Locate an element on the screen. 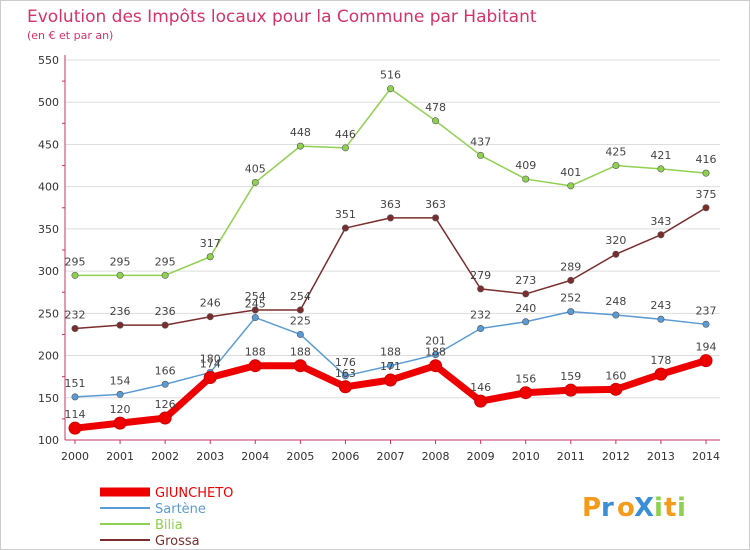 The width and height of the screenshot is (750, 550). data-label: 240 is located at coordinates (525, 308).